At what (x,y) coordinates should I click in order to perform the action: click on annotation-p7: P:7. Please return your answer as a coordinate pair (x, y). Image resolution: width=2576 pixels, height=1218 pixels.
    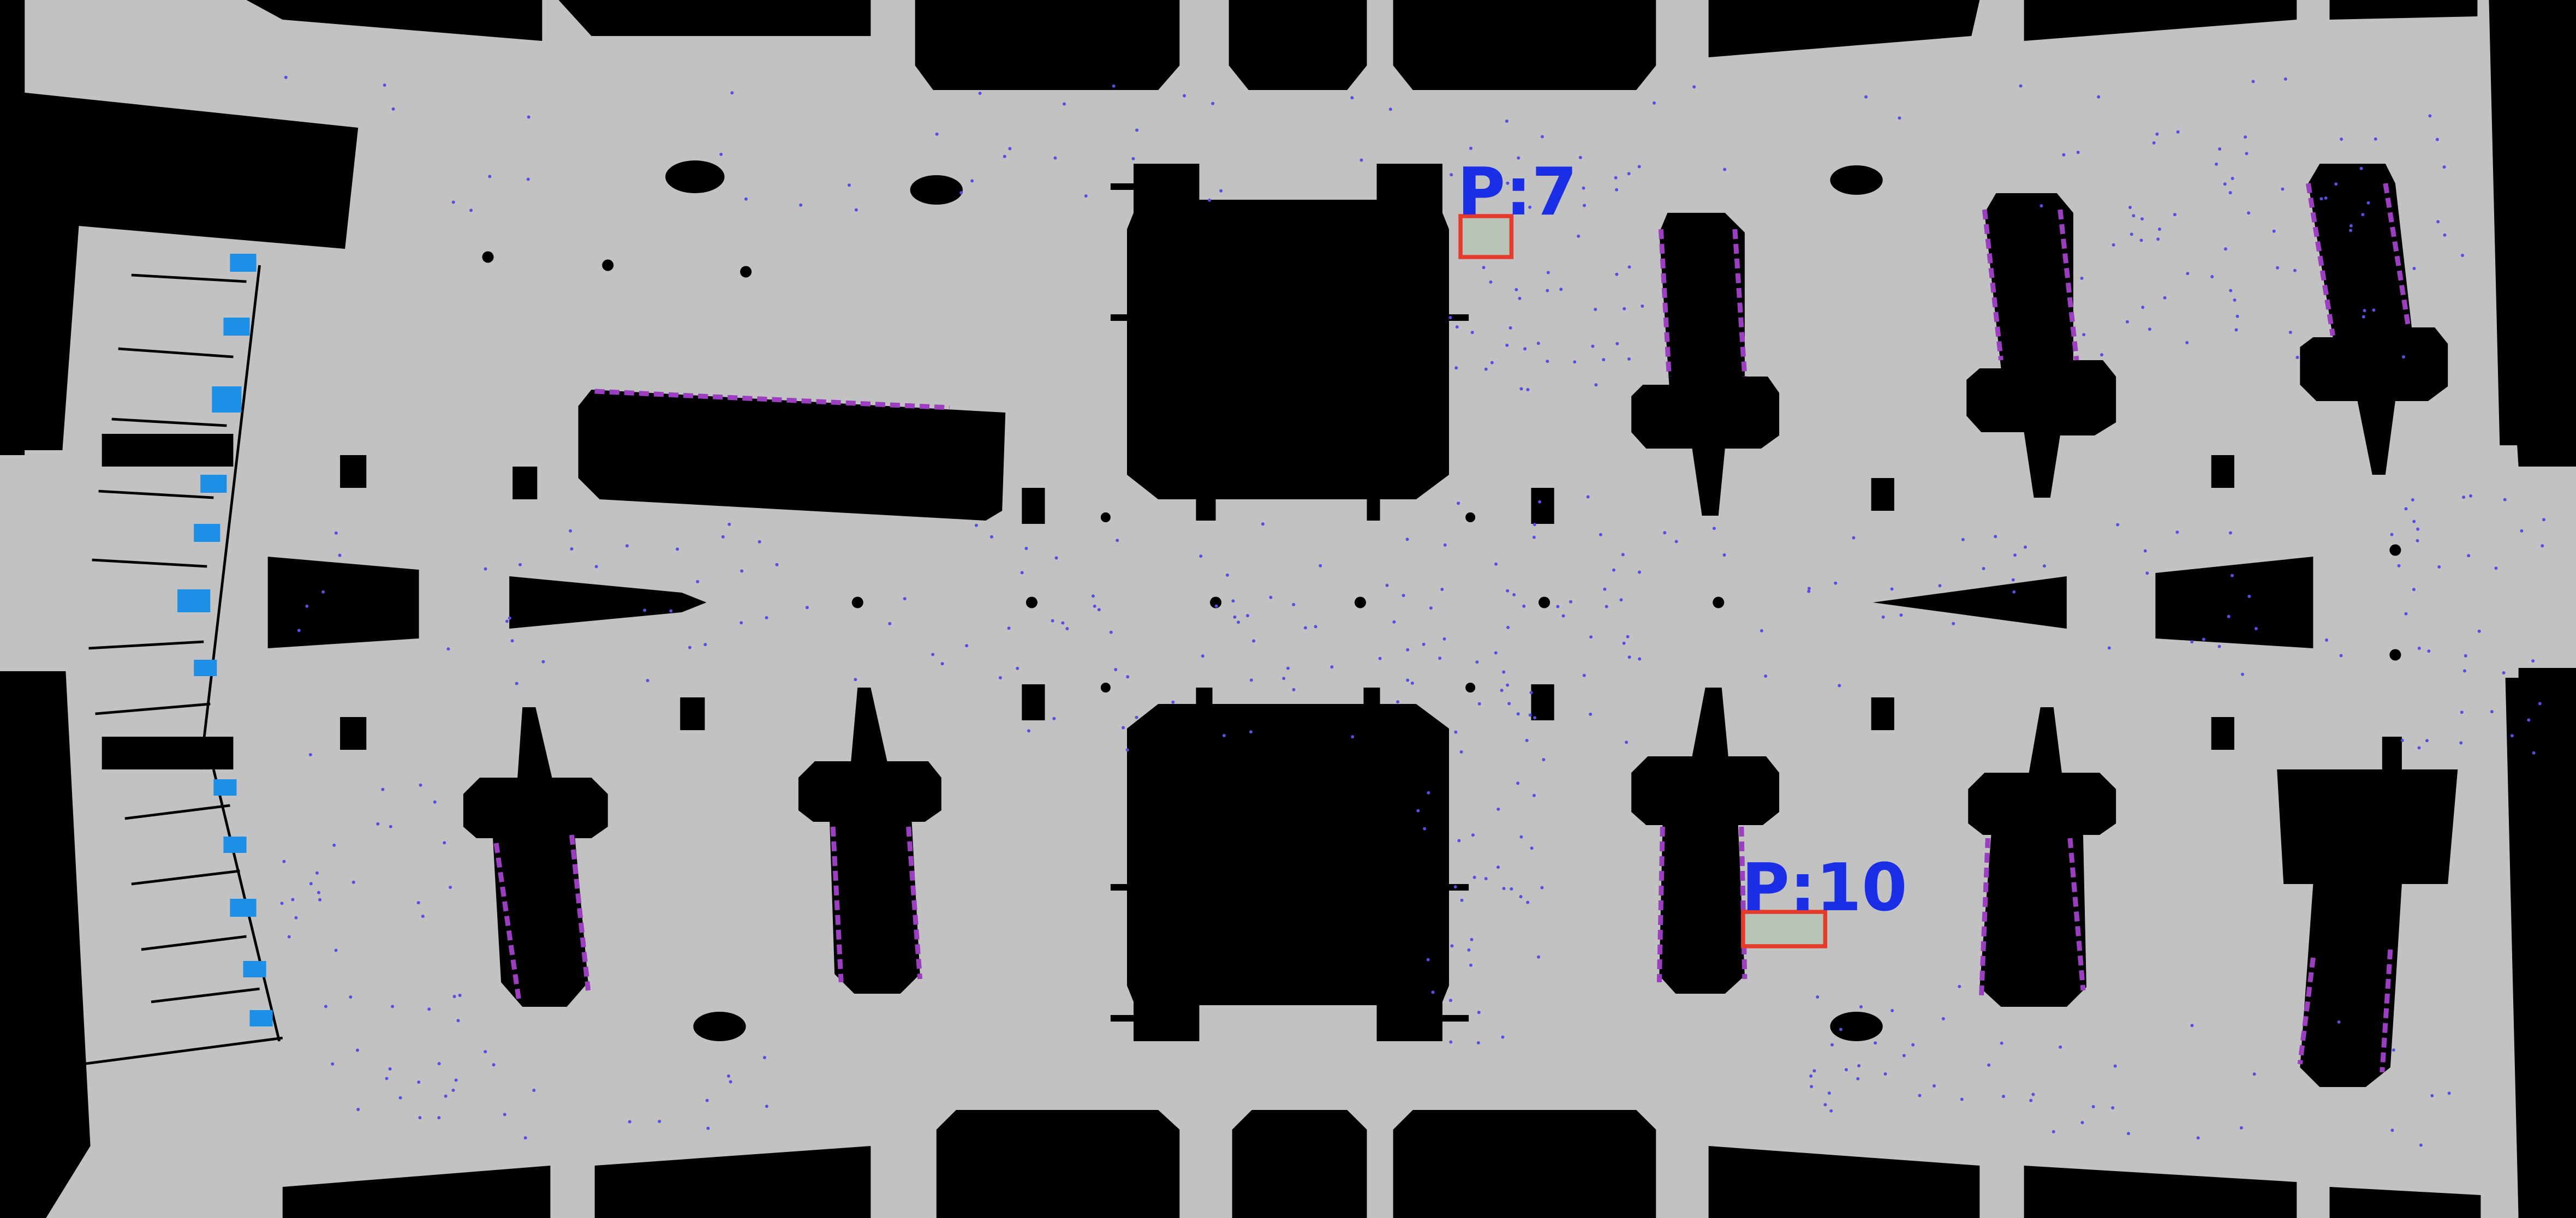
    Looking at the image, I should click on (1517, 206).